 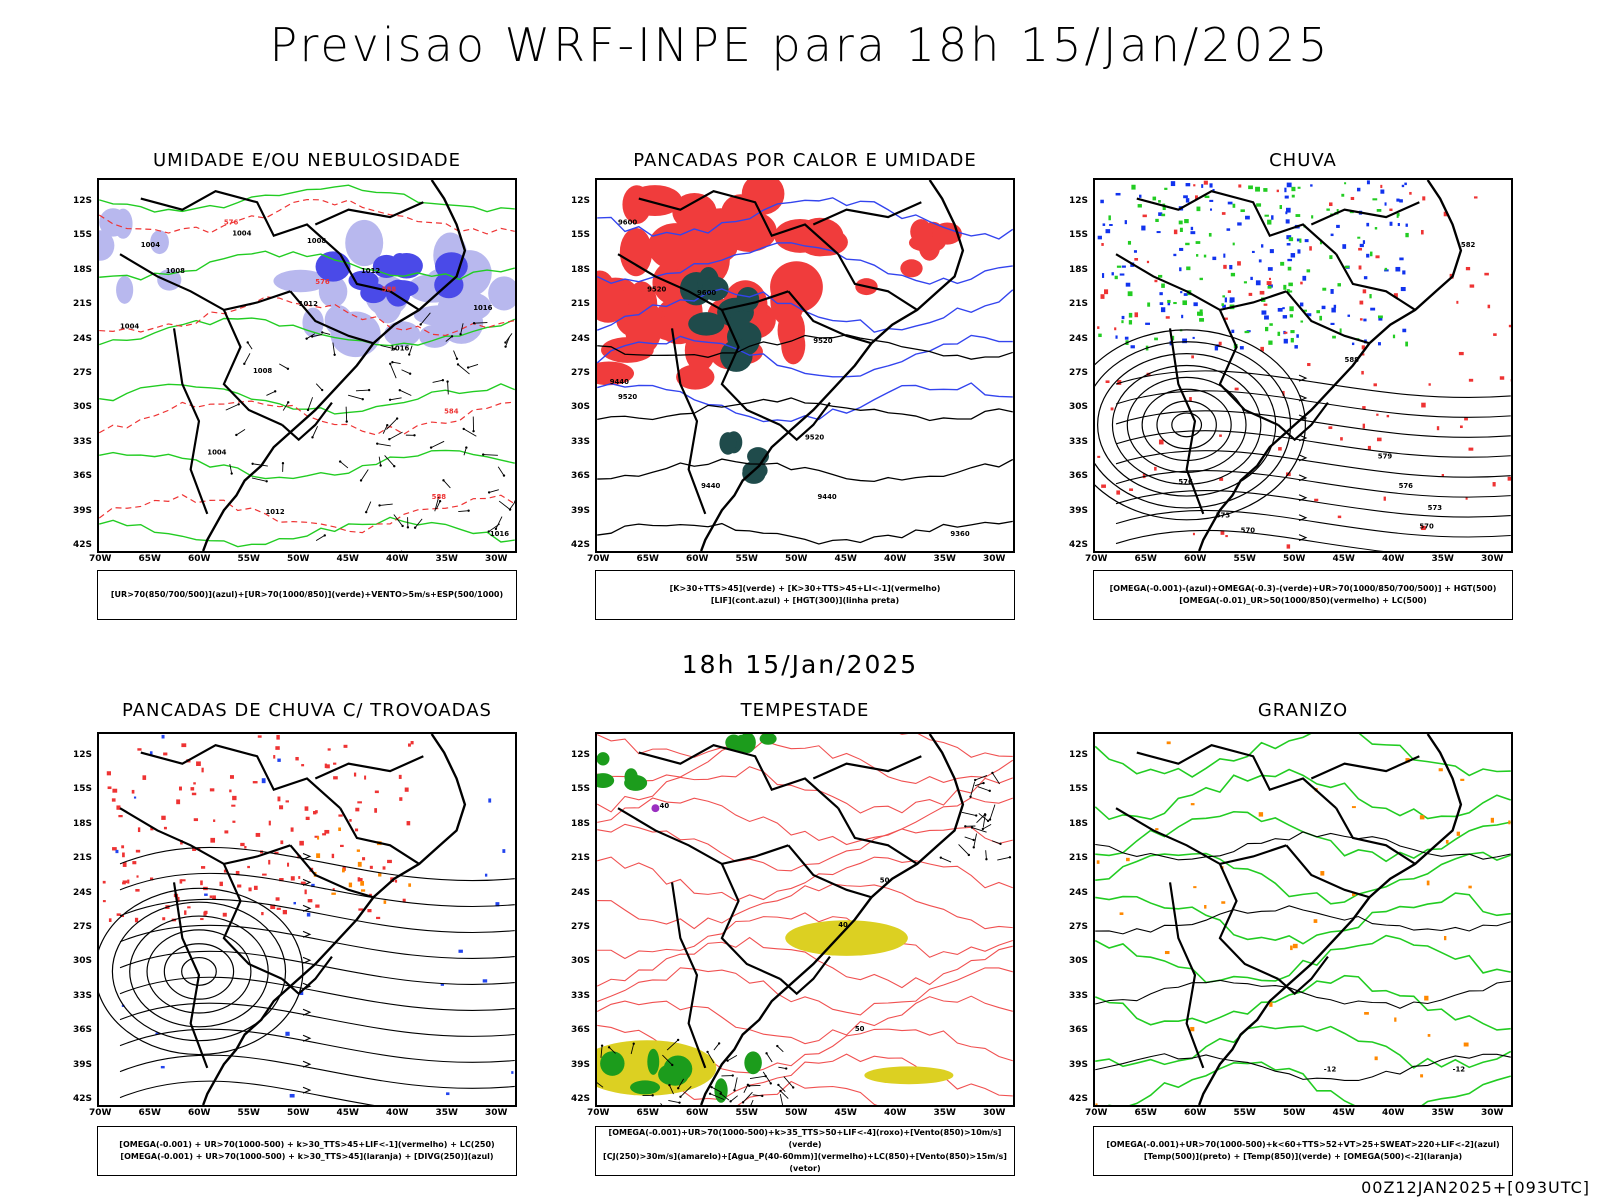 I want to click on lat-tick-label: 33S, so click(x=83, y=995).